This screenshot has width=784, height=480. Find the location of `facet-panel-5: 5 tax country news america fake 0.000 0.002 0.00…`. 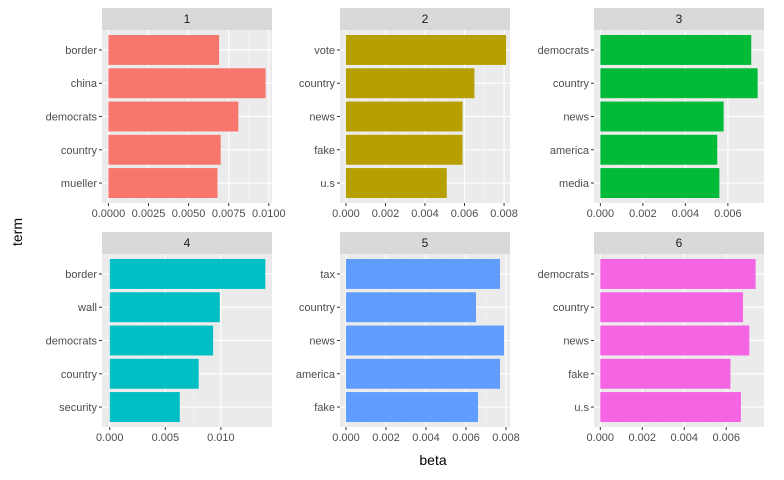

facet-panel-5: 5 tax country news america fake 0.000 0.002 0.00… is located at coordinates (408, 338).